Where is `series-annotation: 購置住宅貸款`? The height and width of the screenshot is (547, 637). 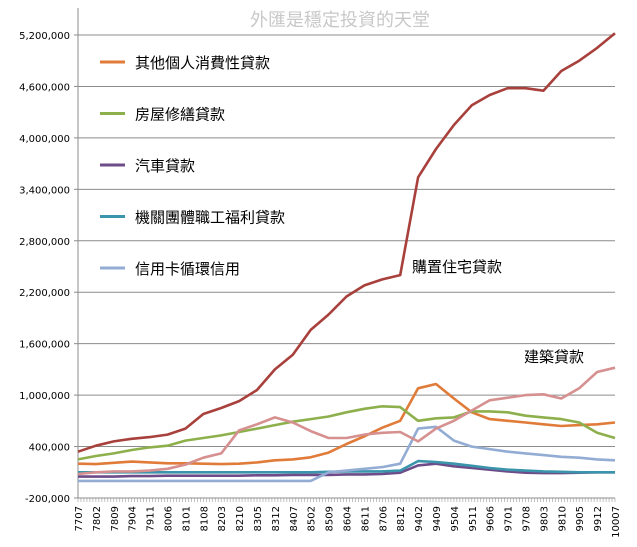
series-annotation: 購置住宅貸款 is located at coordinates (457, 267).